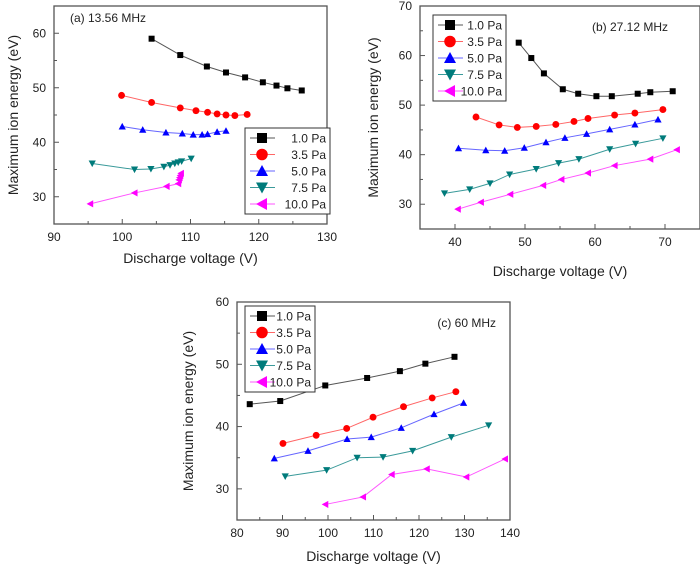 Image resolution: width=700 pixels, height=568 pixels. I want to click on x-tick-label: 70, so click(665, 242).